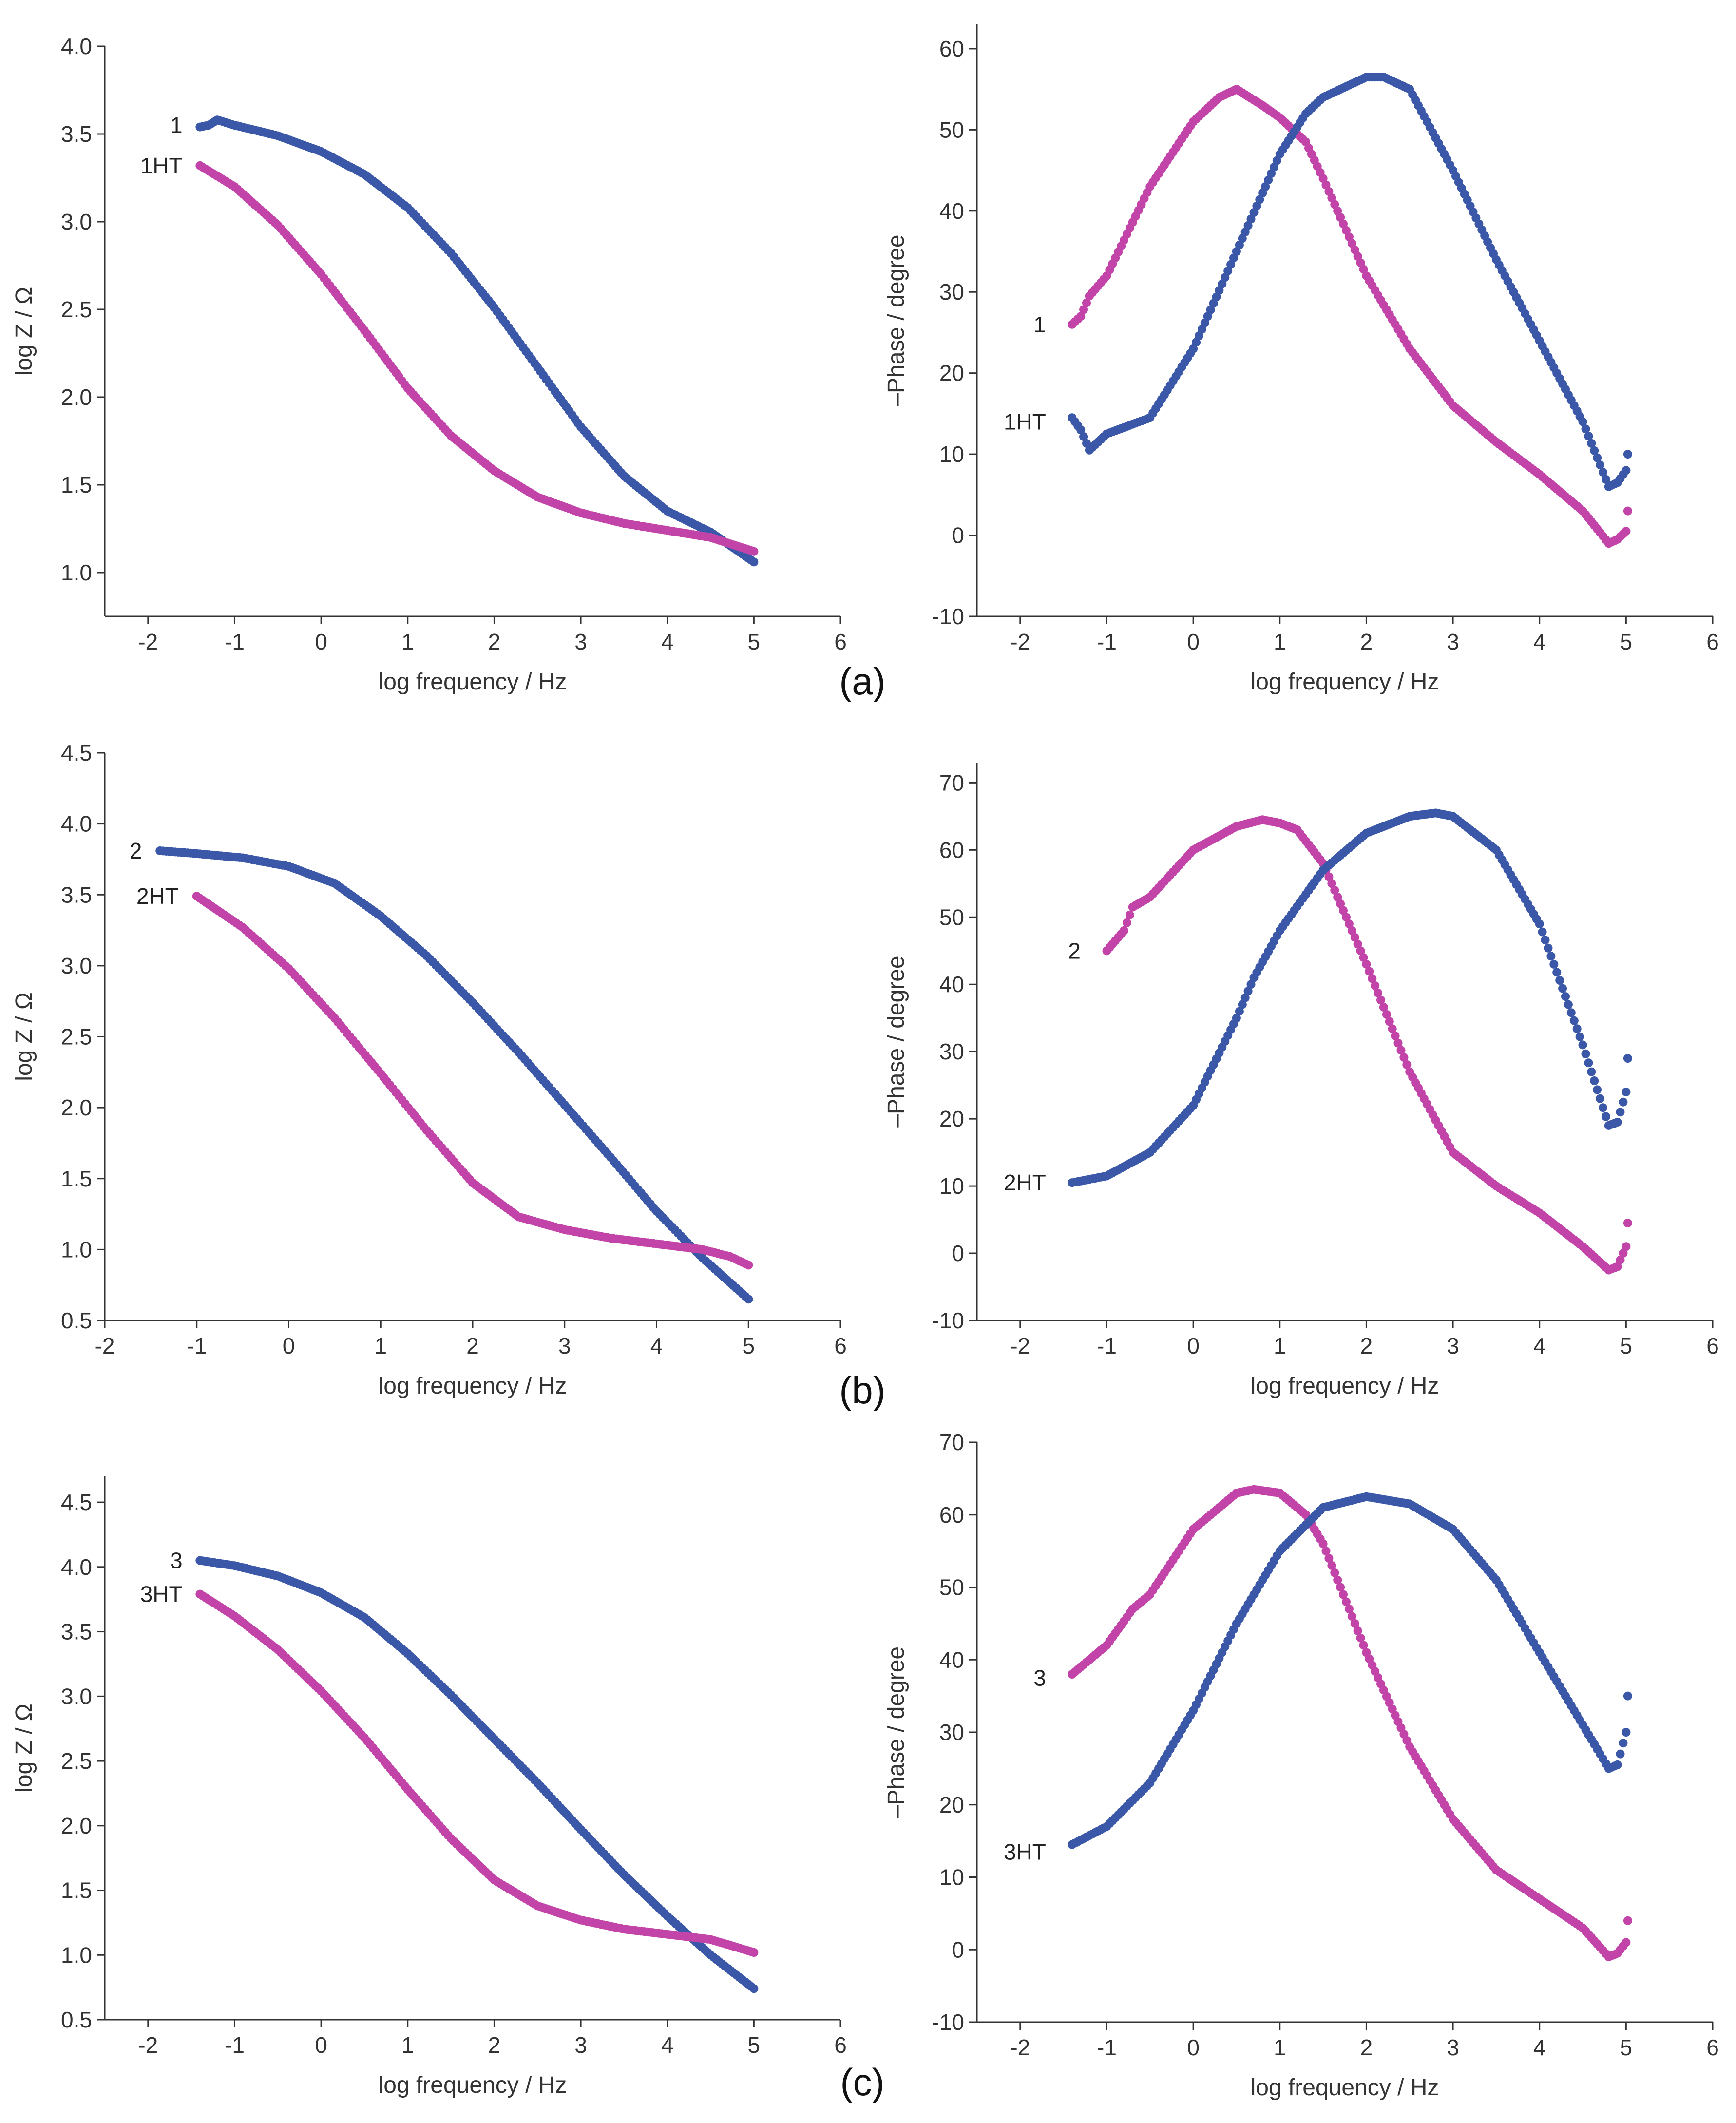 The image size is (1736, 2123). I want to click on x-tick-label: 3, so click(1453, 641).